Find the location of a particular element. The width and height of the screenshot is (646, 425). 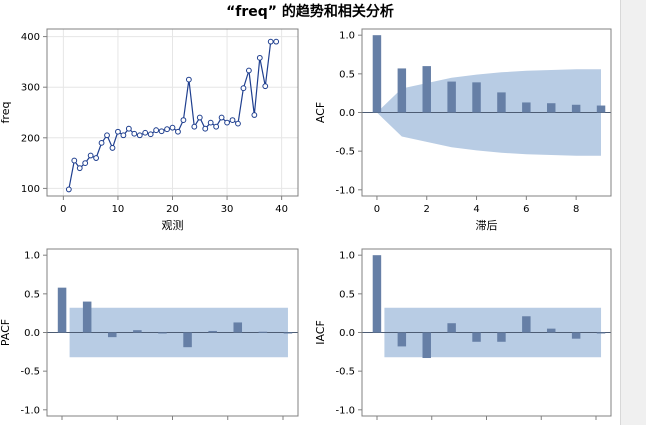

acf-x-tick-label: 8 is located at coordinates (576, 209).